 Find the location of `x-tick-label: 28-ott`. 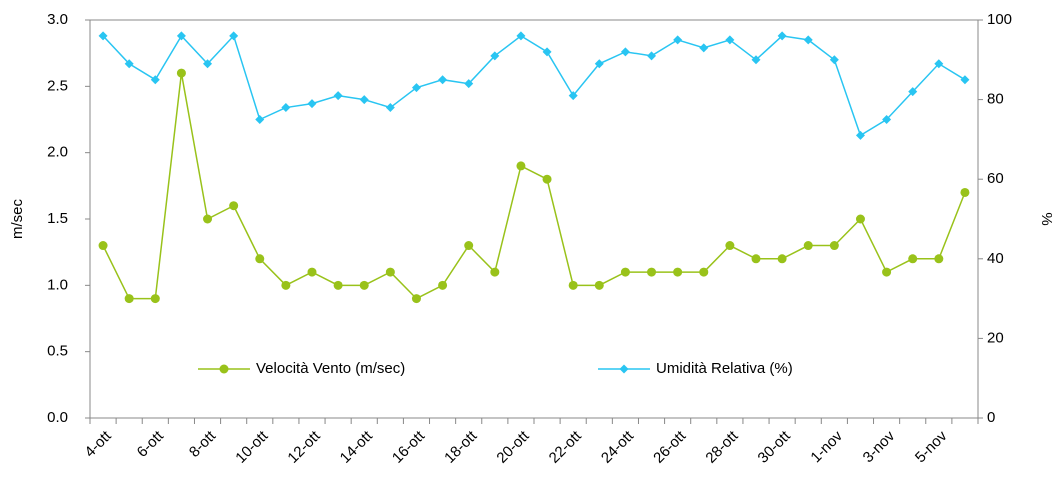

x-tick-label: 28-ott is located at coordinates (722, 447).